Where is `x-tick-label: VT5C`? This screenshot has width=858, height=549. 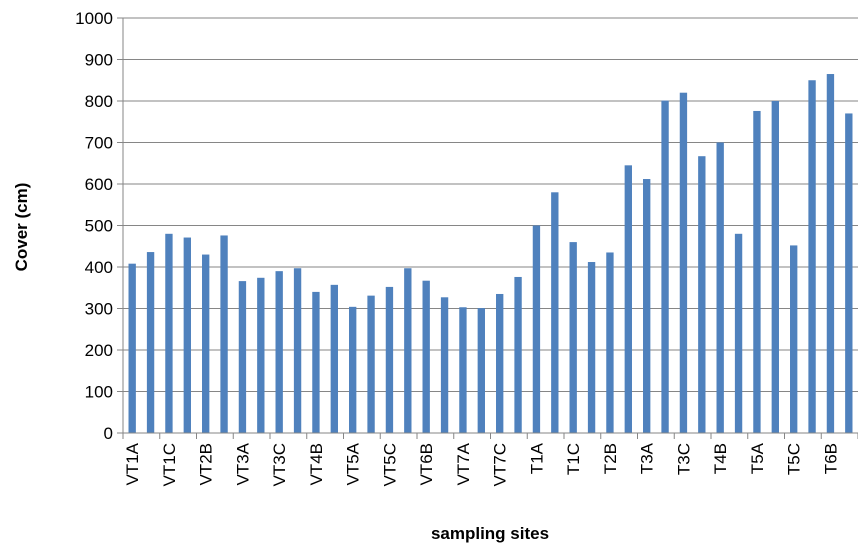
x-tick-label: VT5C is located at coordinates (389, 464).